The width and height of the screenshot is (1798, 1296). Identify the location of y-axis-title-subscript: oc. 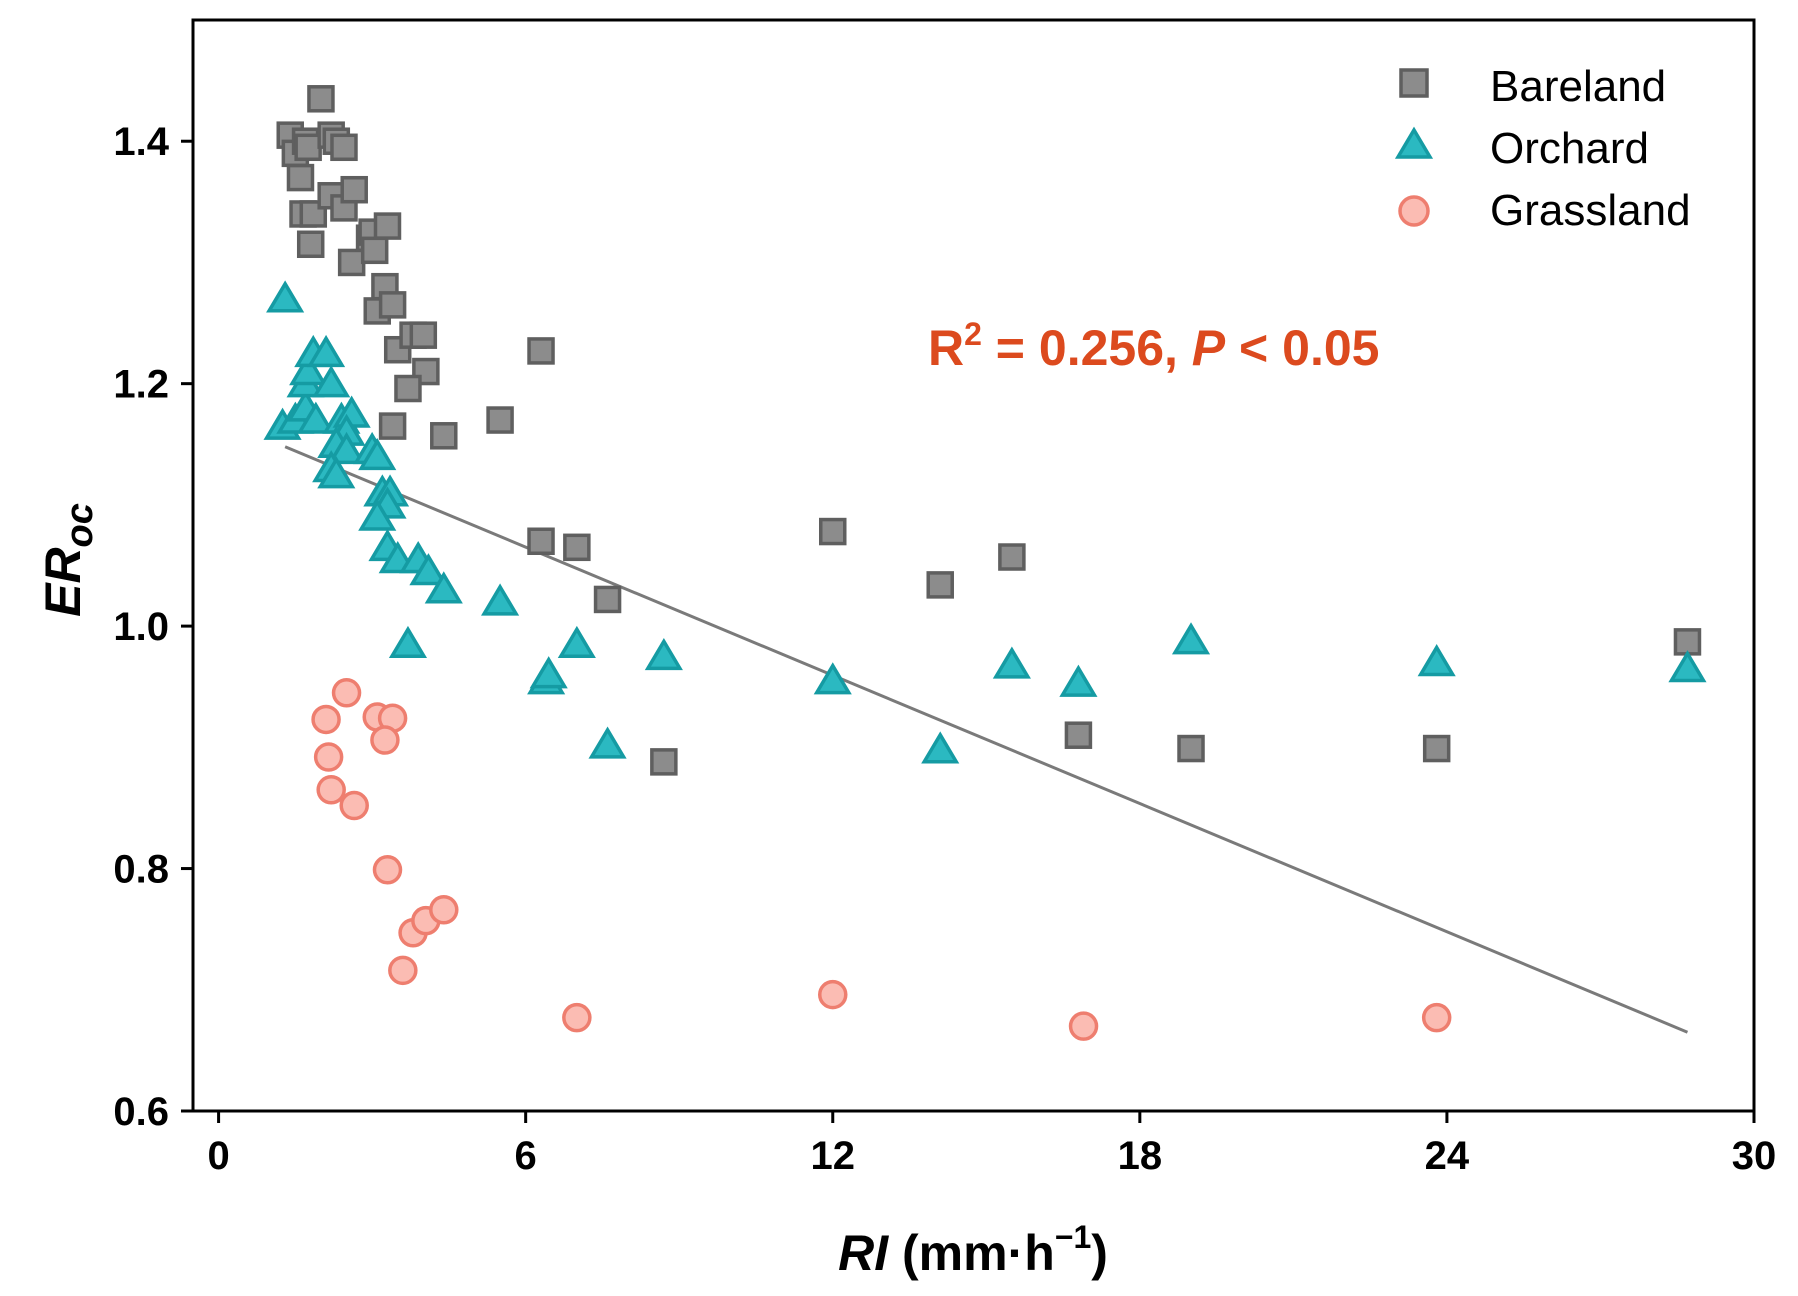
(80, 525).